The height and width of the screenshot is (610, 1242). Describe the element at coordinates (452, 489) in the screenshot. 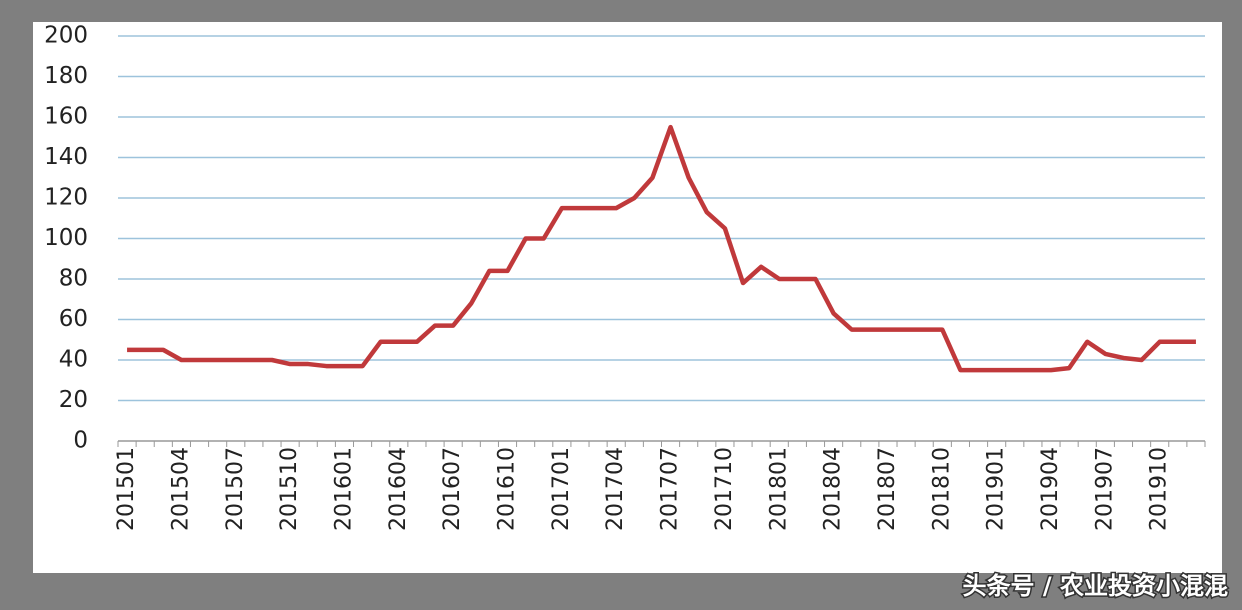

I see `x-tick-label: 201607` at that location.